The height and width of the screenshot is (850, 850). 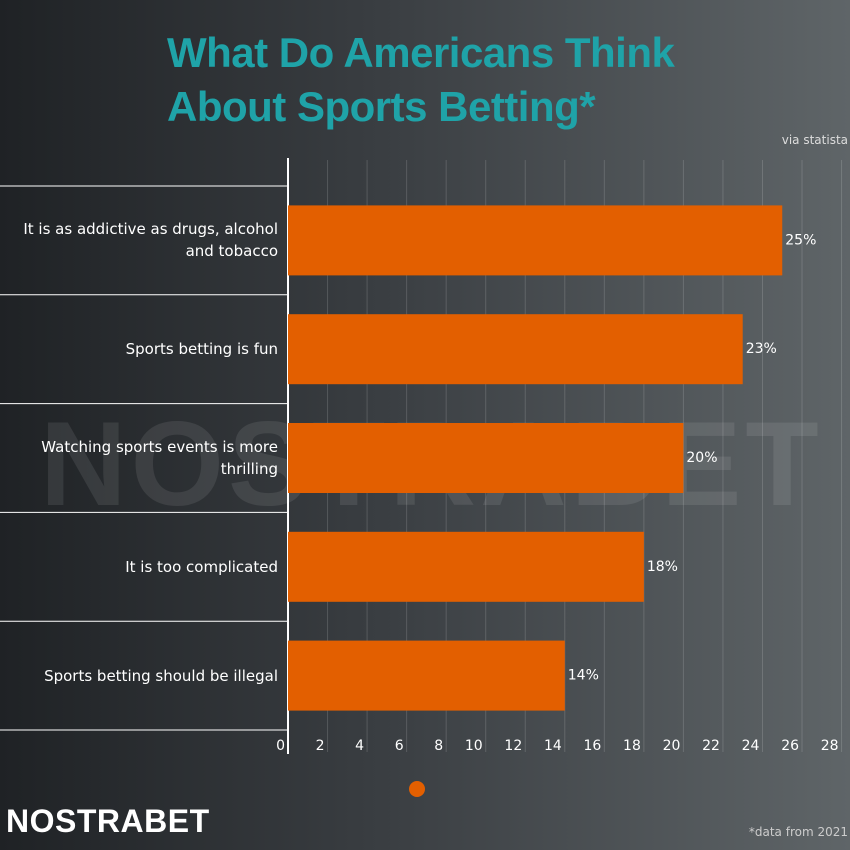 I want to click on x-tick-label: 18, so click(x=632, y=746).